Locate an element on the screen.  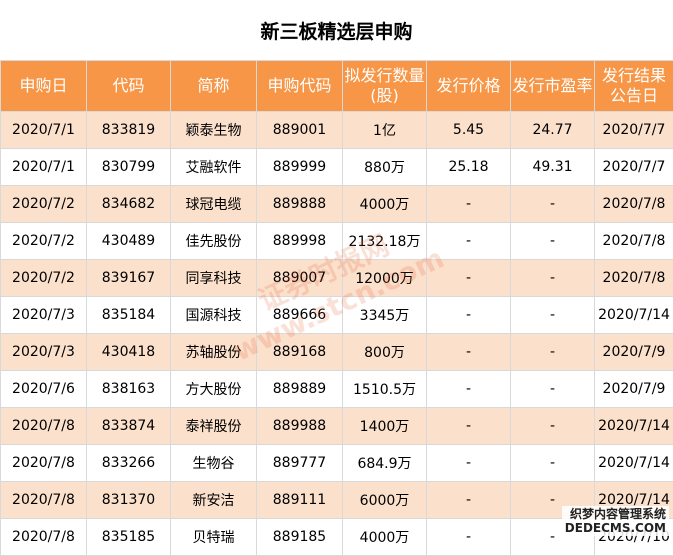
table-cell: 5.45 is located at coordinates (469, 130).